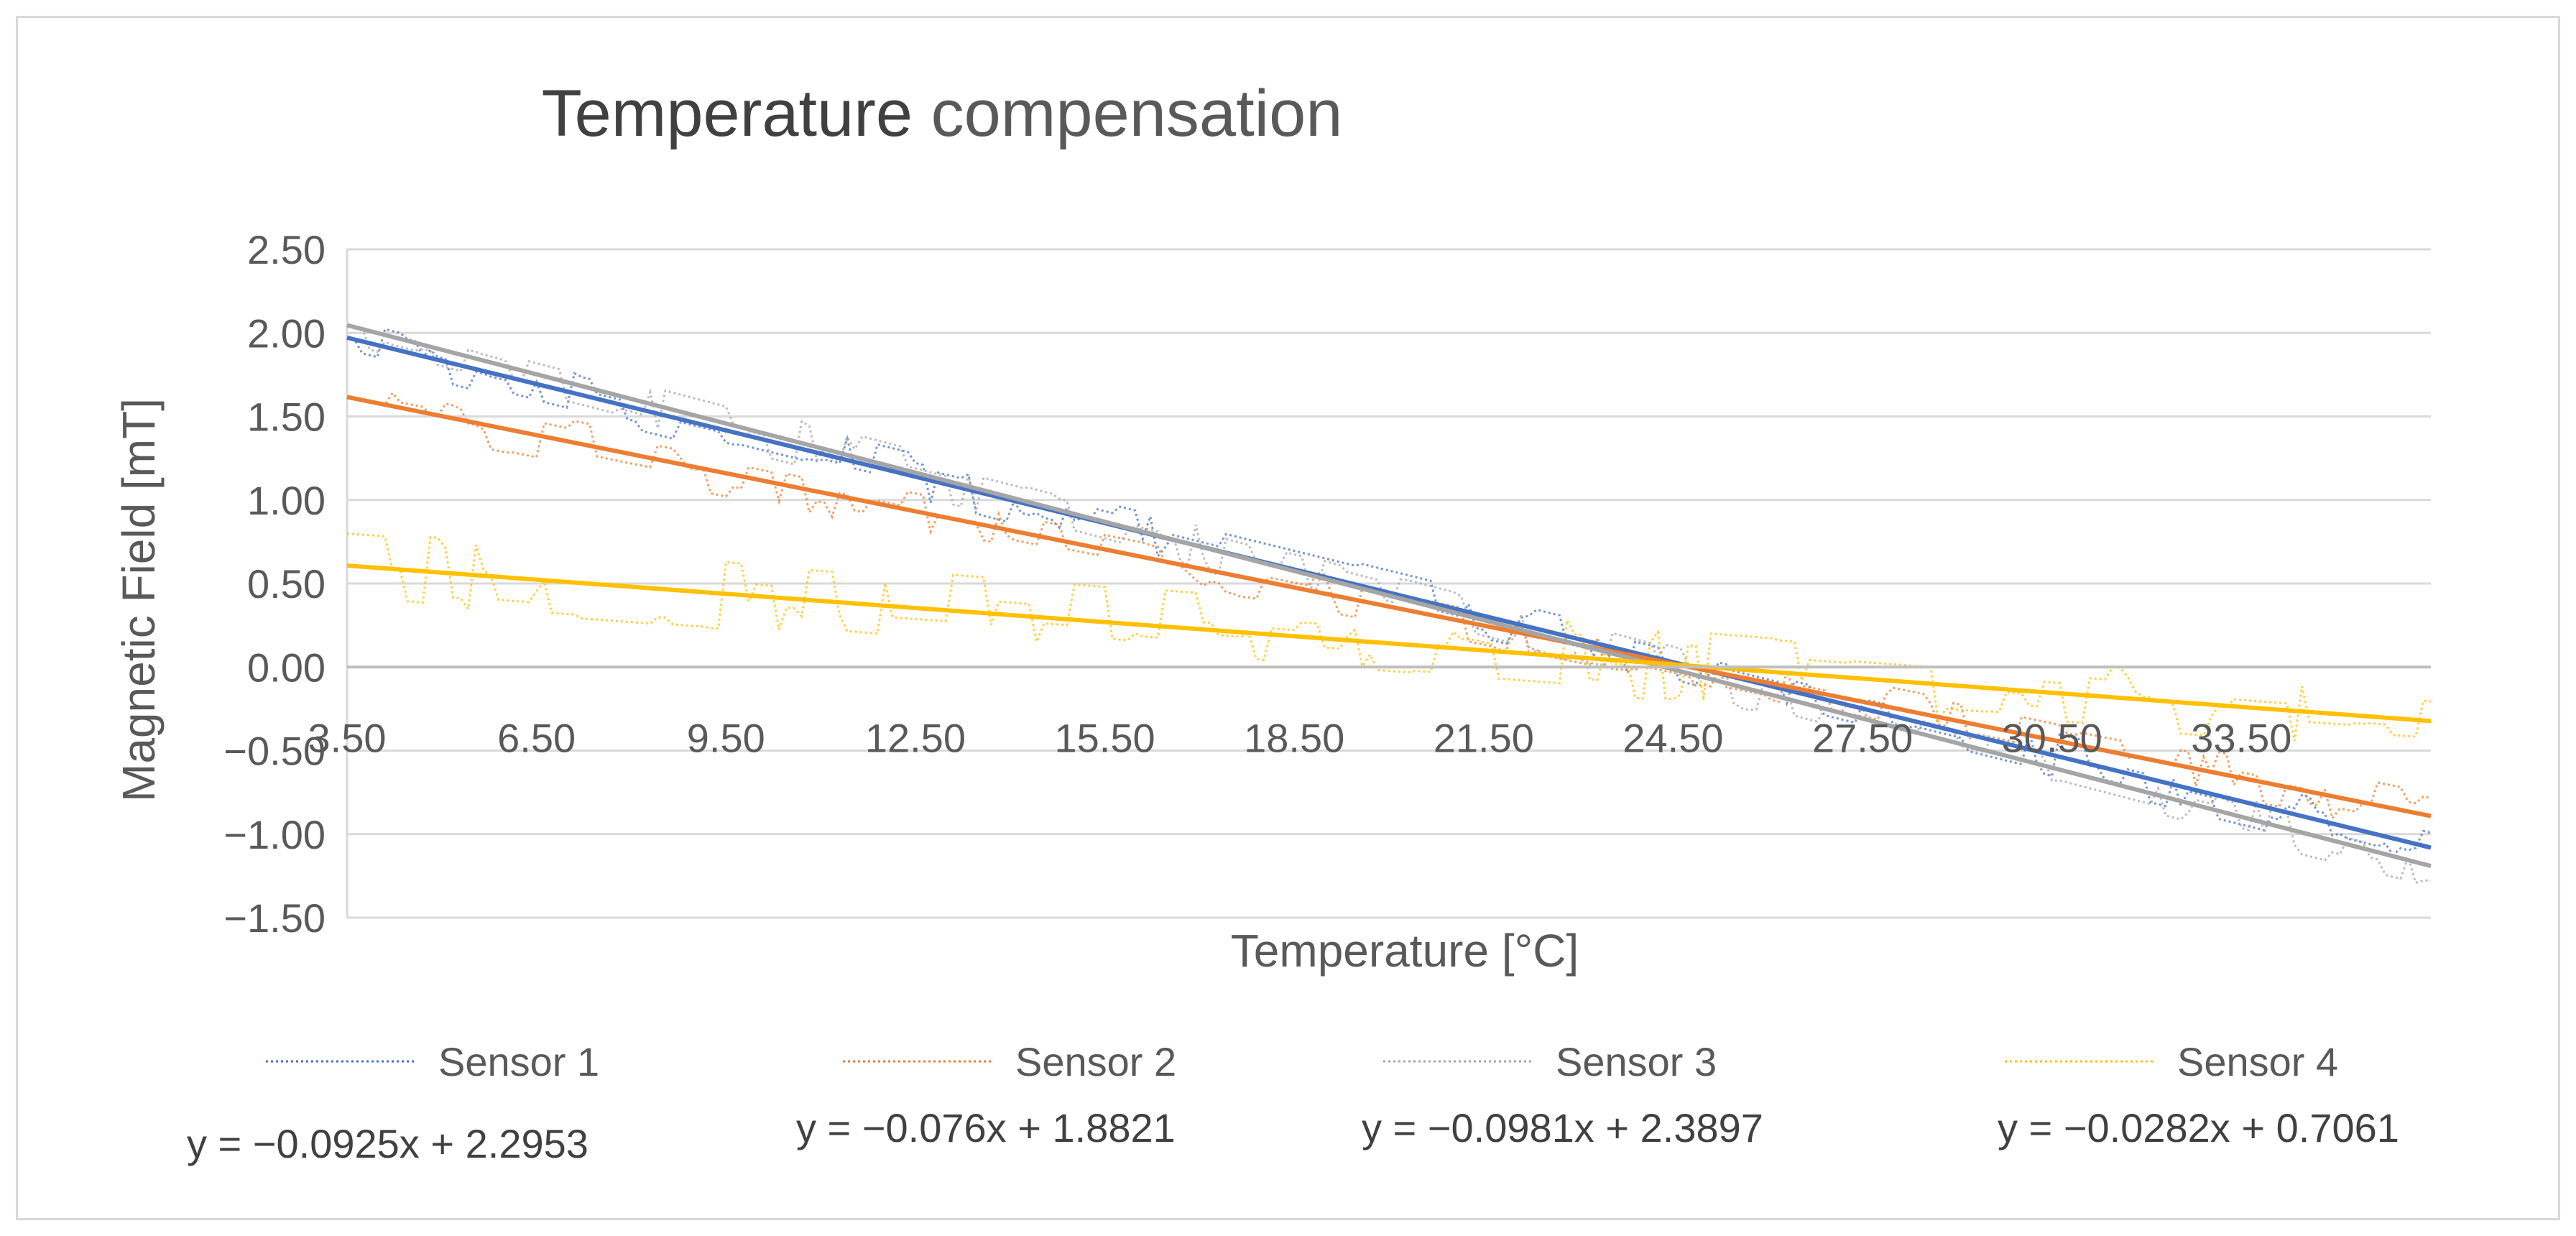 This screenshot has height=1236, width=2576. I want to click on x-tick-label: 27.50, so click(1862, 737).